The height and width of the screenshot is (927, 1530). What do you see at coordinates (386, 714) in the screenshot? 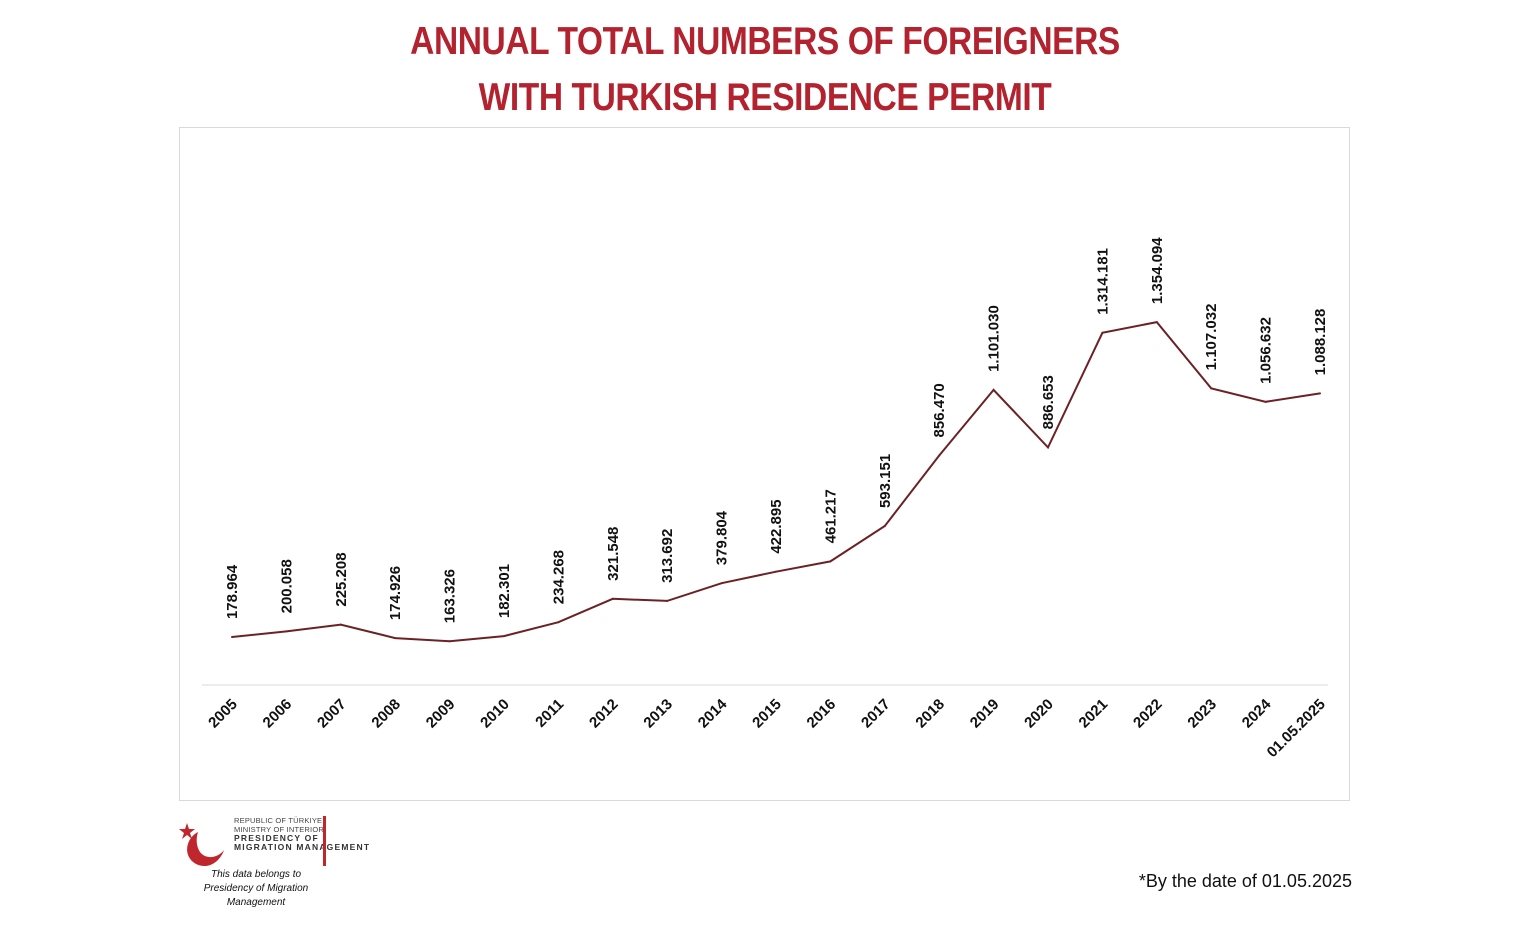
I see `x-tick-label: 2008` at bounding box center [386, 714].